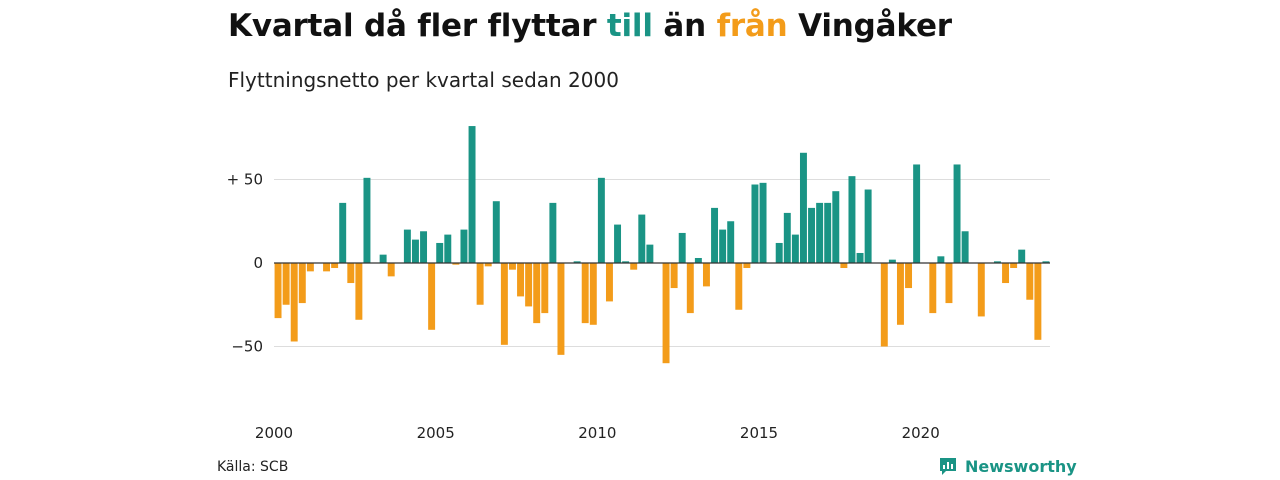  What do you see at coordinates (274, 433) in the screenshot?
I see `x-tick-label: 2000` at bounding box center [274, 433].